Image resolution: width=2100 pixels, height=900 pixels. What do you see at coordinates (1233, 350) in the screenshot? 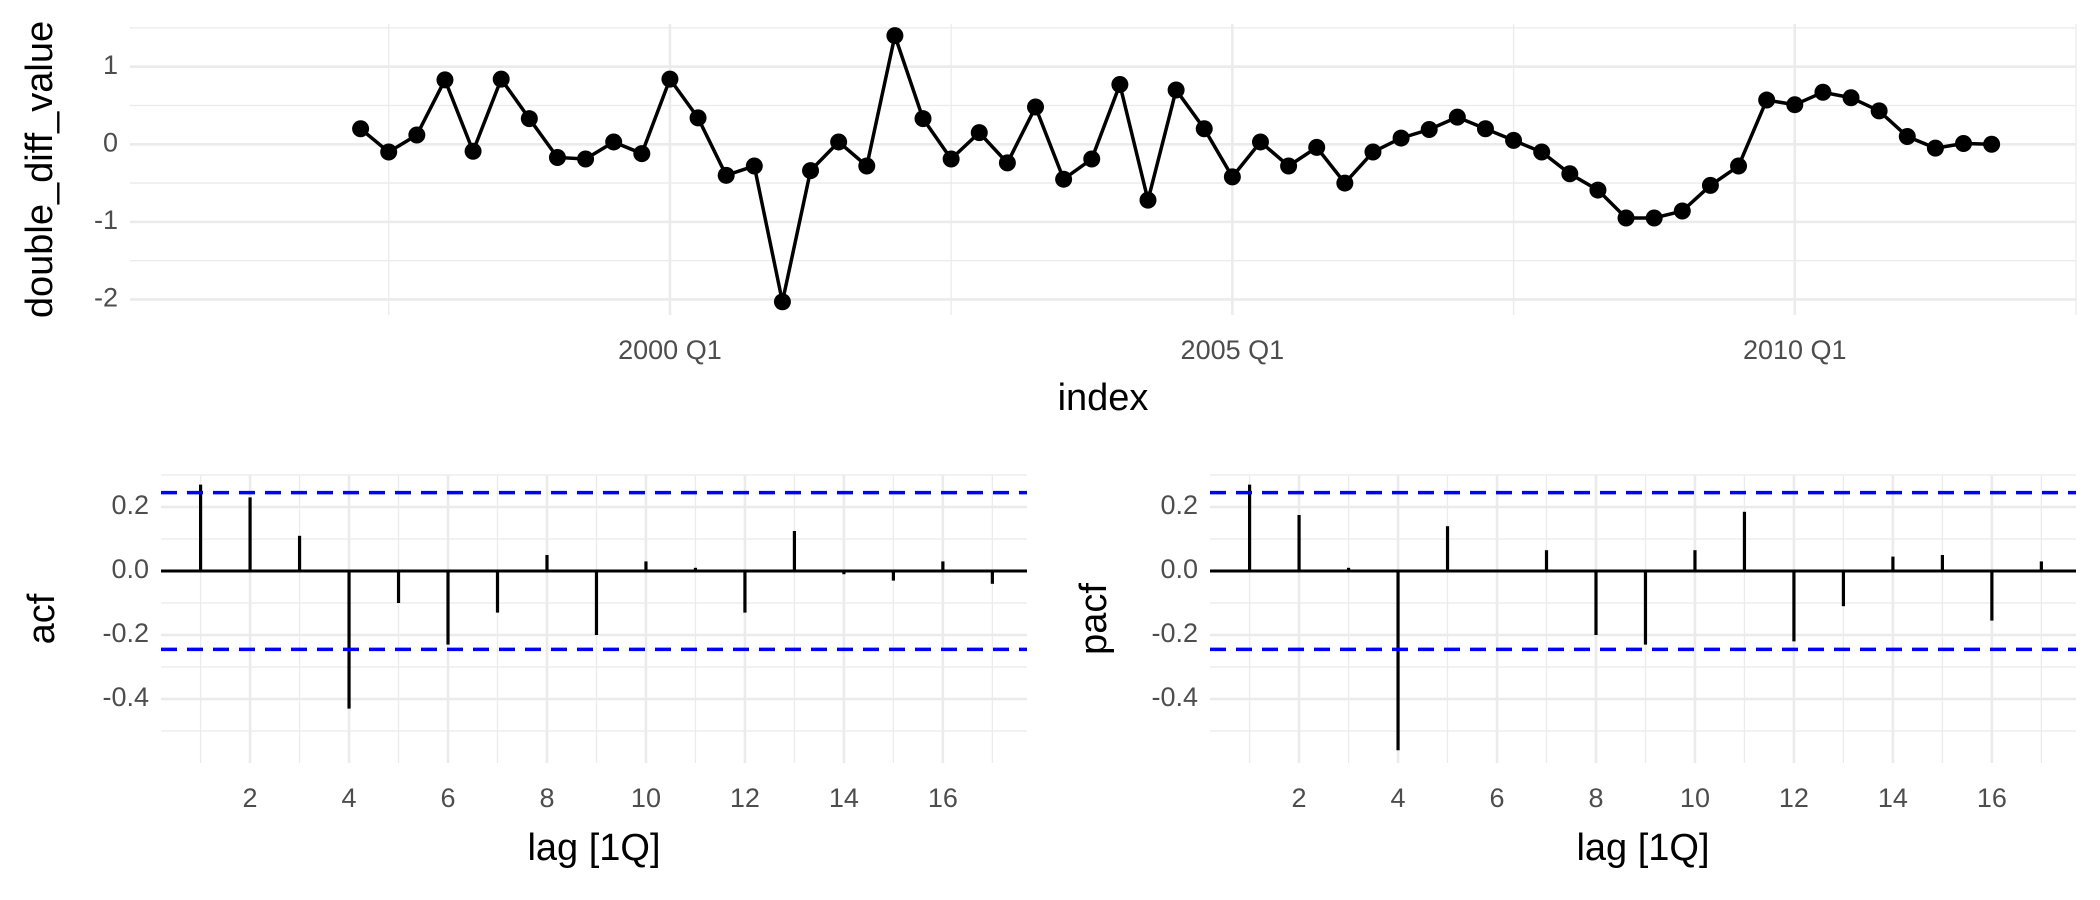
I see `x-tick-label: 2005 Q1` at bounding box center [1233, 350].